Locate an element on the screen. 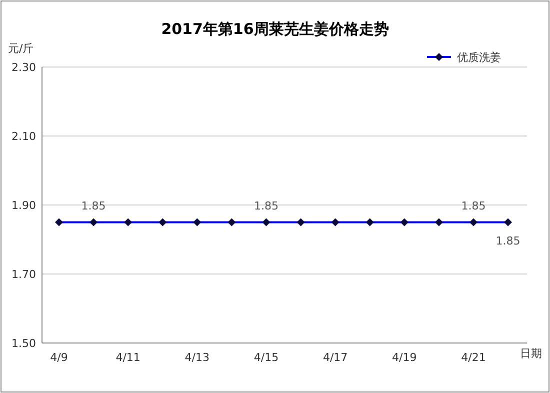  x-tick-label: 4/15 is located at coordinates (266, 357).